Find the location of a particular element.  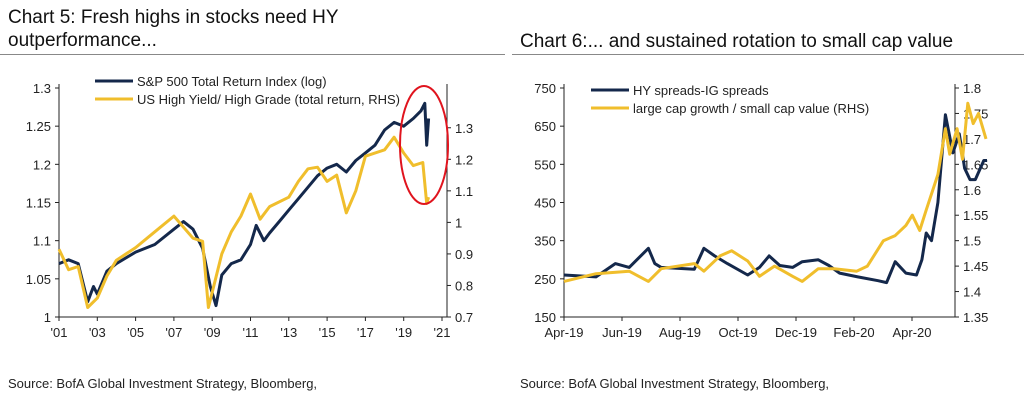

y-tick-label: 550 is located at coordinates (545, 164).